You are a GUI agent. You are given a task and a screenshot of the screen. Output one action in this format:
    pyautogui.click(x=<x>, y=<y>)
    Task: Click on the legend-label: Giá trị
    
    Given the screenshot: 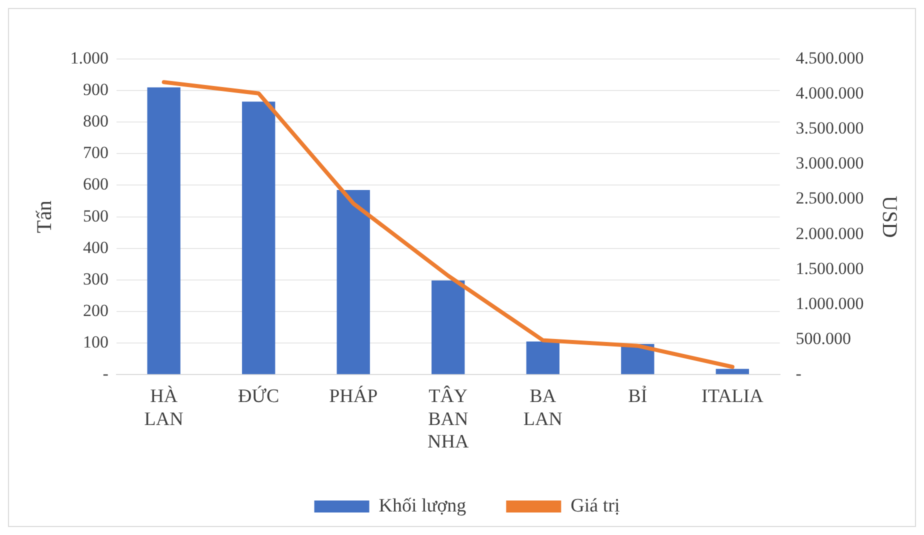 What is the action you would take?
    pyautogui.click(x=595, y=505)
    